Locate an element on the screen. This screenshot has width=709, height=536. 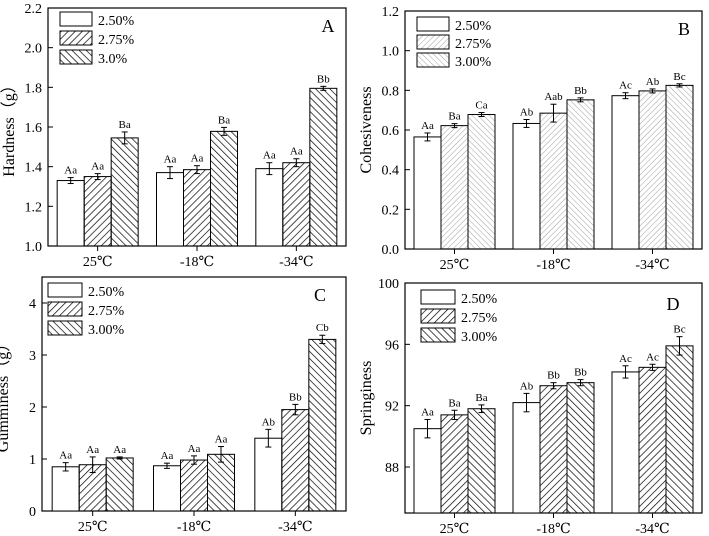
y-tick-label: 4 is located at coordinates (32, 304).